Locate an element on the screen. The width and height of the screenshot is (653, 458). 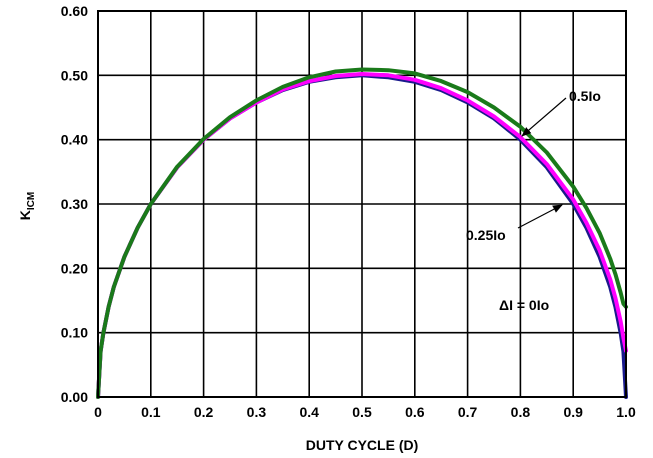
x-tick-label: 0.2 is located at coordinates (204, 412).